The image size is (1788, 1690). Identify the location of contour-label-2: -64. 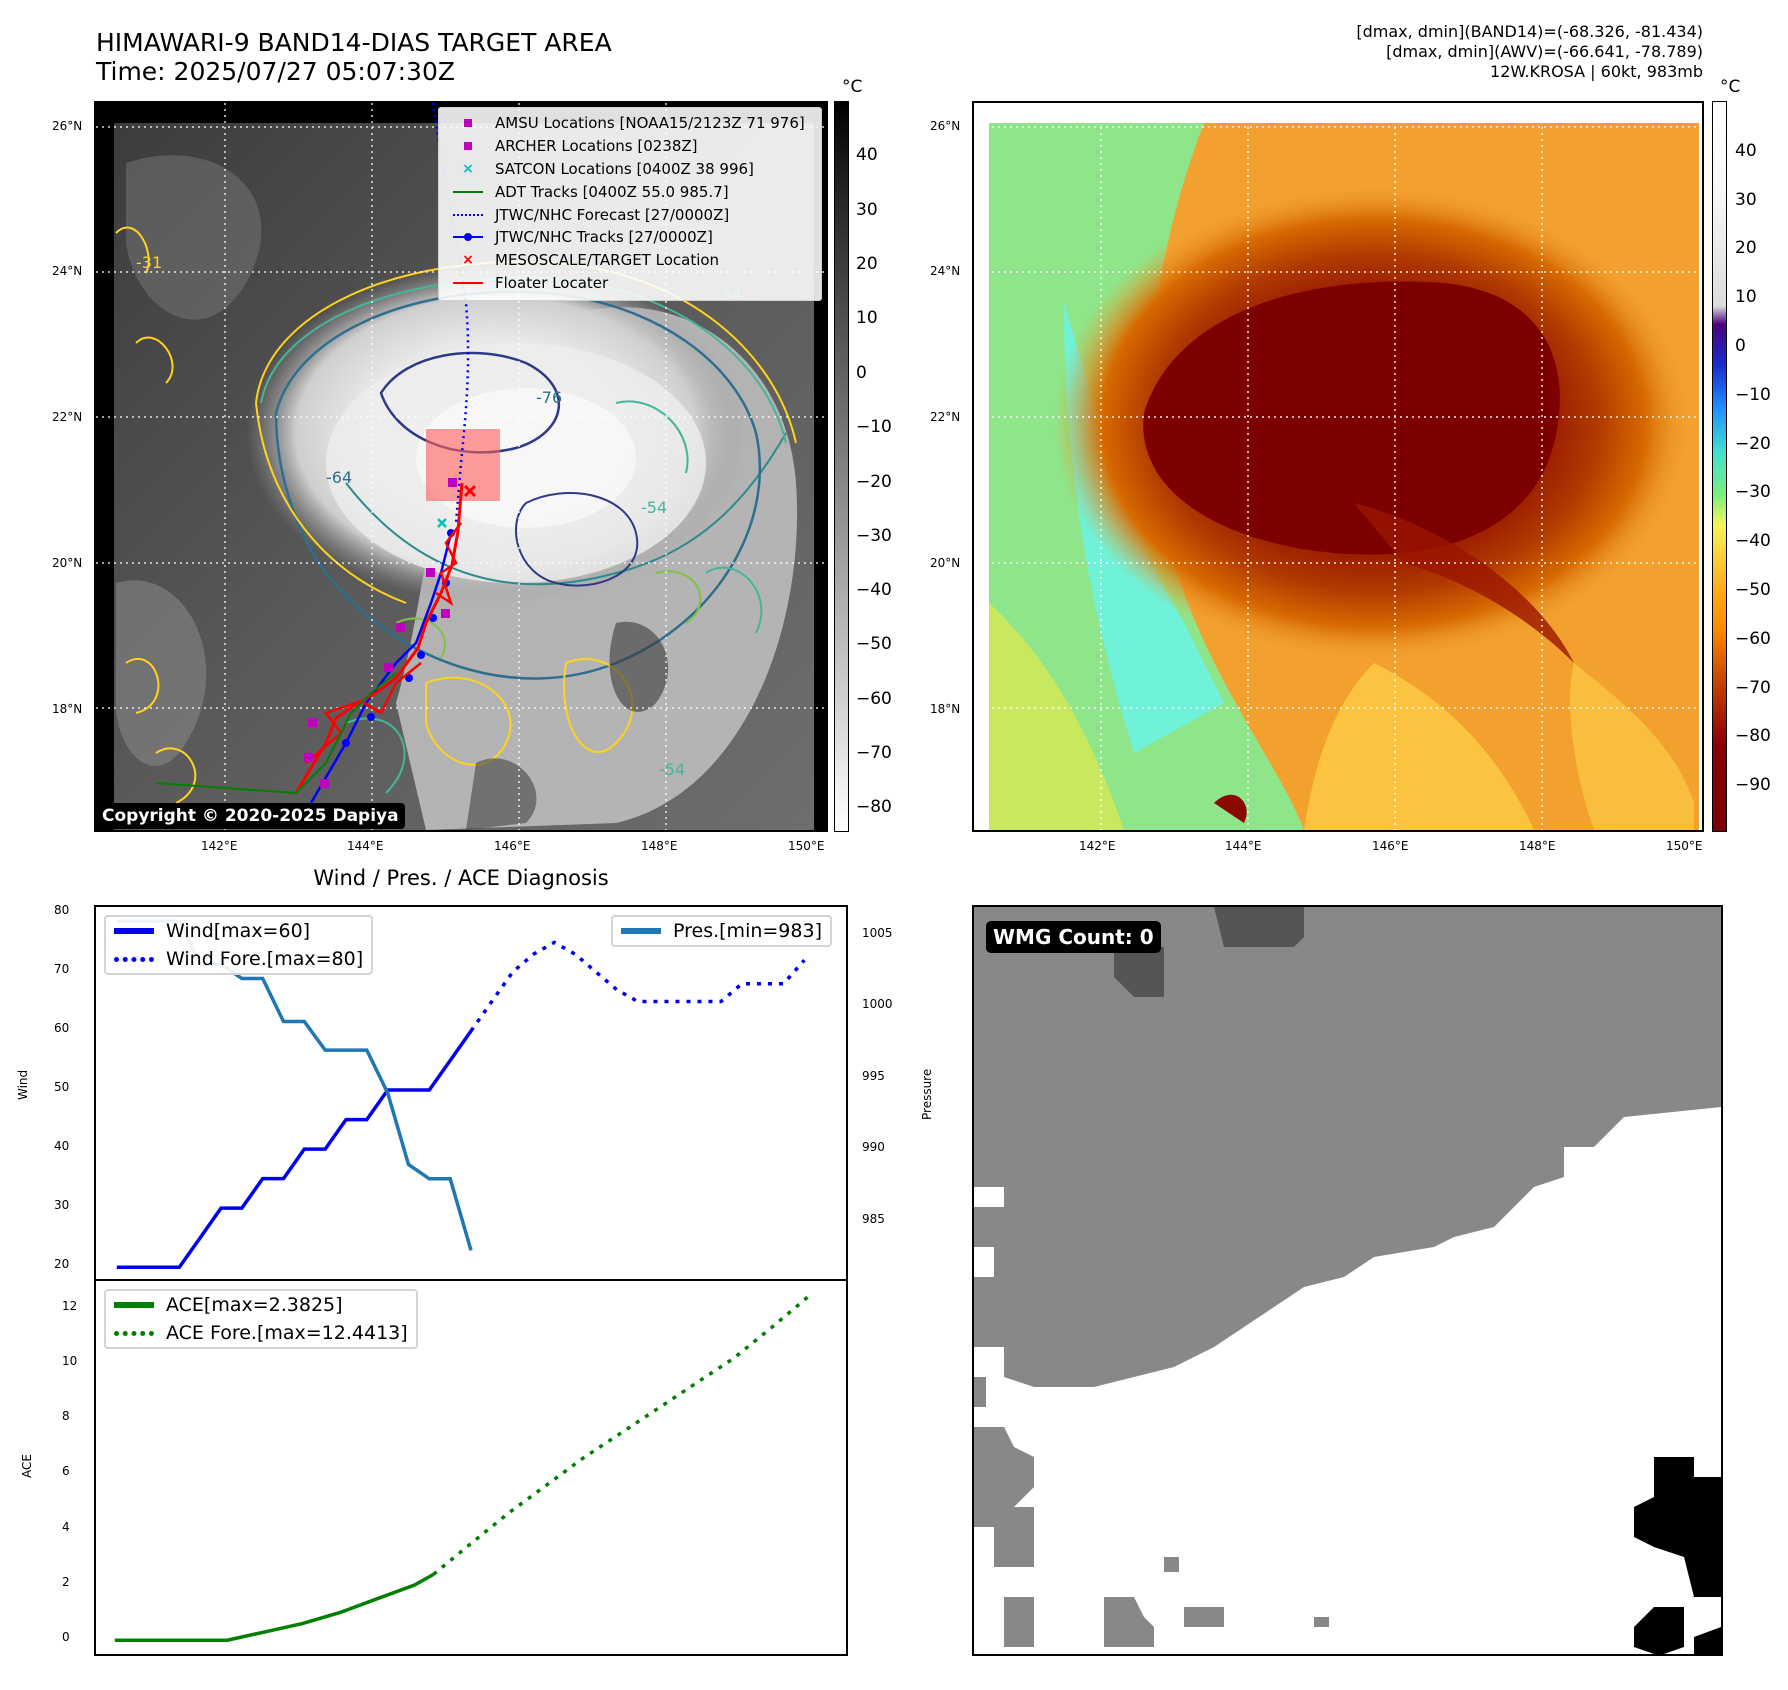
(339, 477).